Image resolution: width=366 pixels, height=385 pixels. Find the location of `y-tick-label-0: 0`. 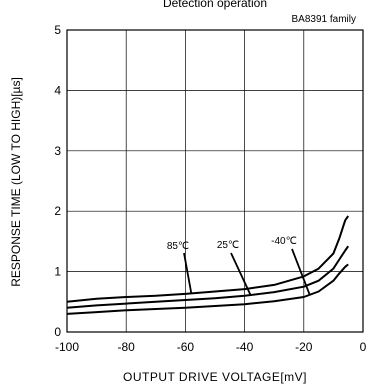

y-tick-label-0: 0 is located at coordinates (57, 332).